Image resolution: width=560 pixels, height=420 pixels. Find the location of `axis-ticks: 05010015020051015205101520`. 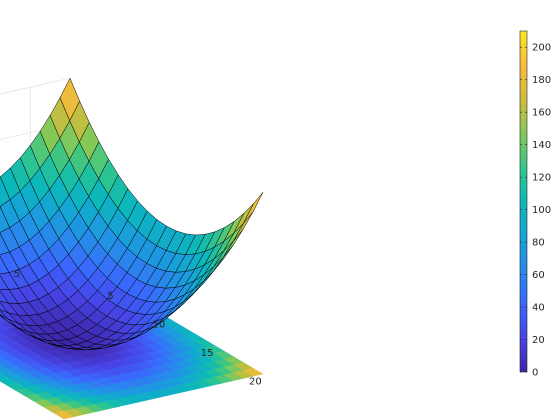

axis-ticks: 05010015020051015205101520 is located at coordinates (138, 328).